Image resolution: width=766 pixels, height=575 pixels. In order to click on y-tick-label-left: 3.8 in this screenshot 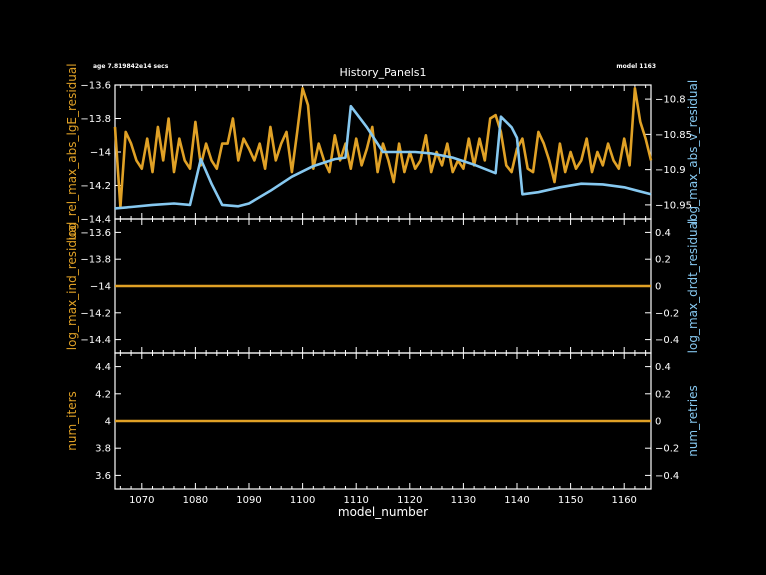, I will do `click(103, 449)`.